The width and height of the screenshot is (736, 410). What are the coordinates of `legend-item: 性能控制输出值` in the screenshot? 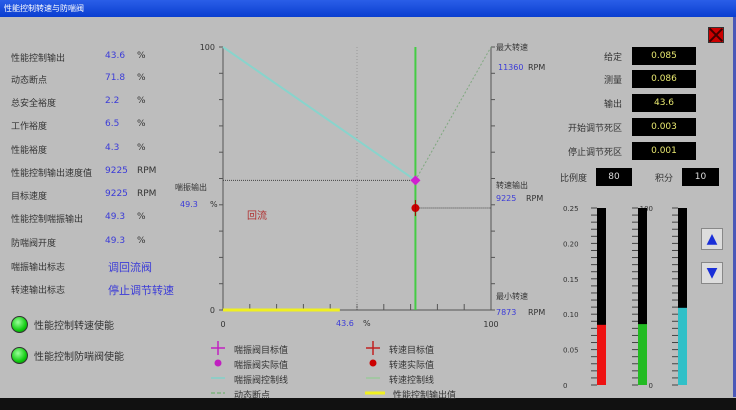 It's located at (410, 394).